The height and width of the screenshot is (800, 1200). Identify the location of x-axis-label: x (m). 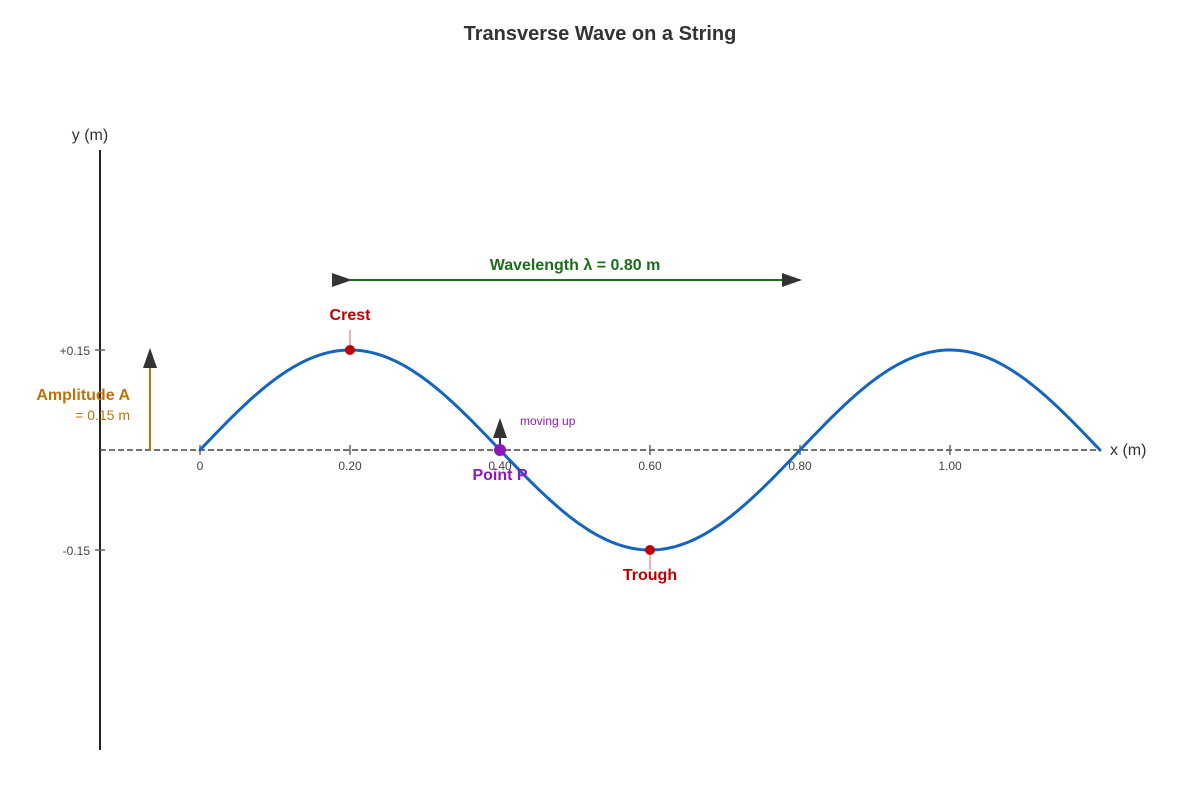
(1128, 450).